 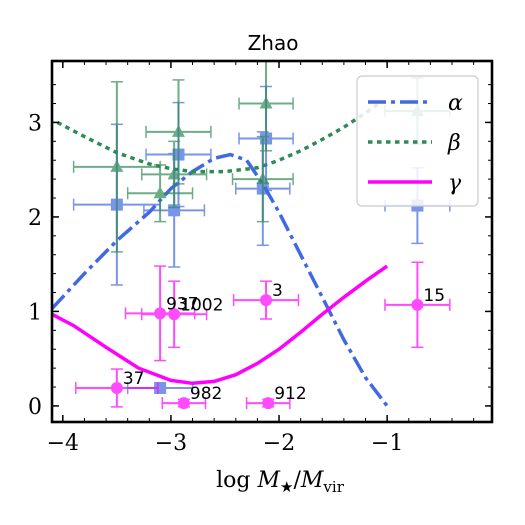 I want to click on legend-label: α, so click(x=455, y=103).